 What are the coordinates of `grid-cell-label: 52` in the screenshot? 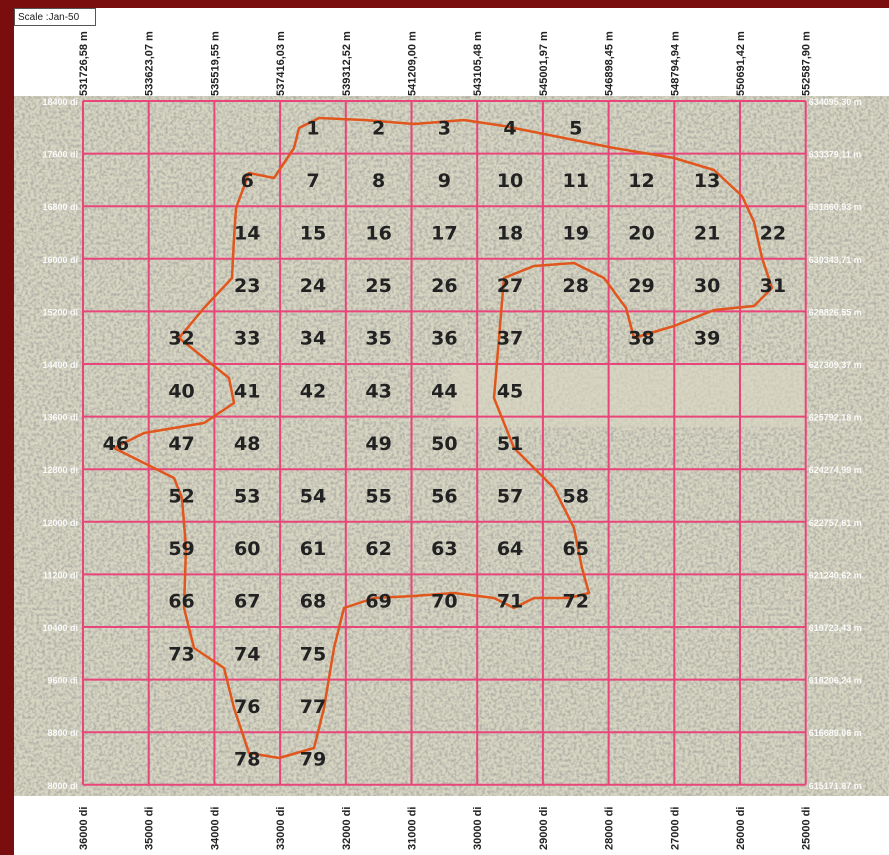 It's located at (181, 497).